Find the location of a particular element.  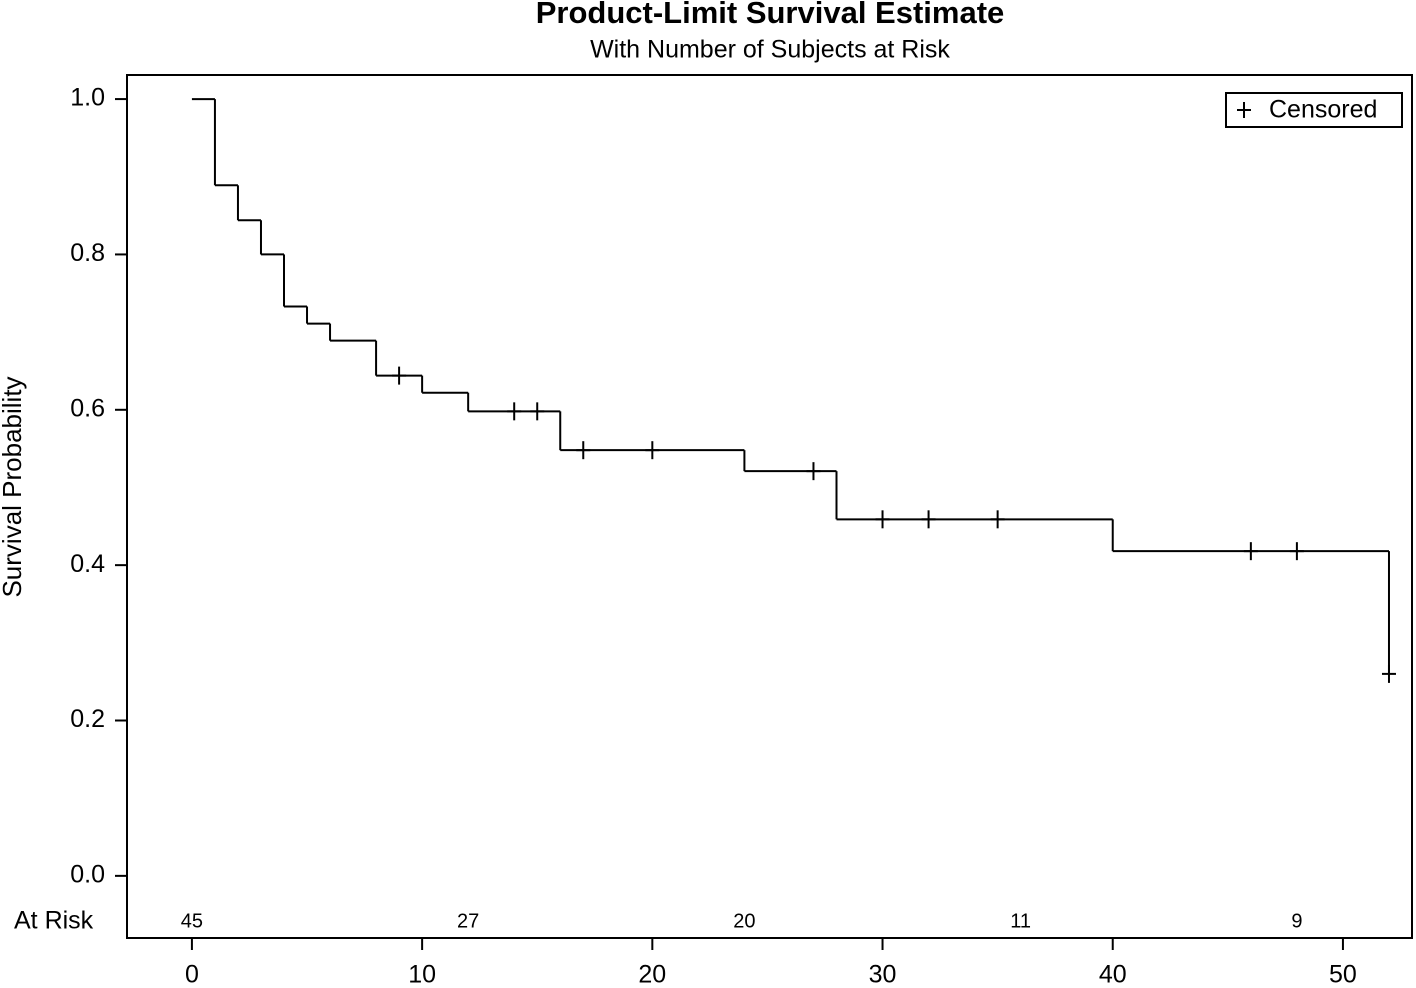

x-tick-label: 10 is located at coordinates (422, 974).